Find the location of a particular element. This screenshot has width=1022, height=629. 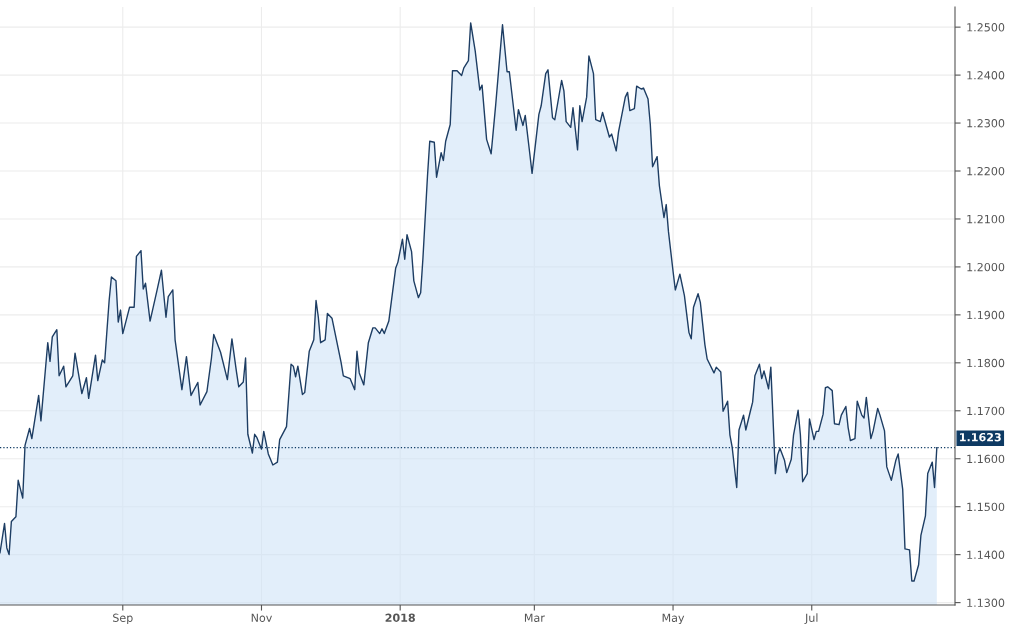

x-tick-label: 2018 is located at coordinates (400, 617).